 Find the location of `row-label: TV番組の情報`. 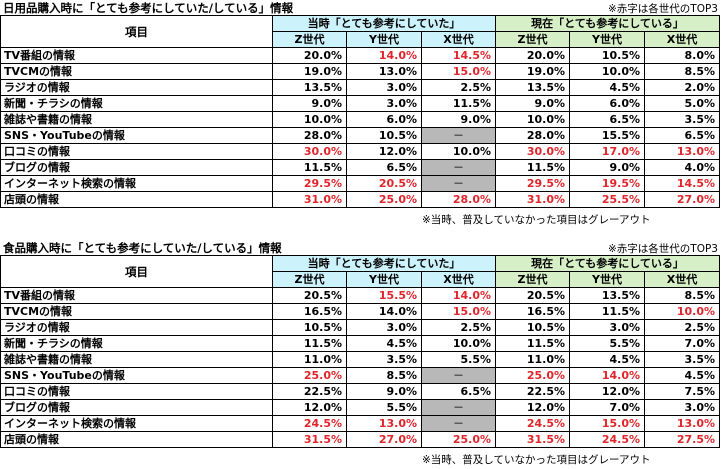

row-label: TV番組の情報 is located at coordinates (136, 55).